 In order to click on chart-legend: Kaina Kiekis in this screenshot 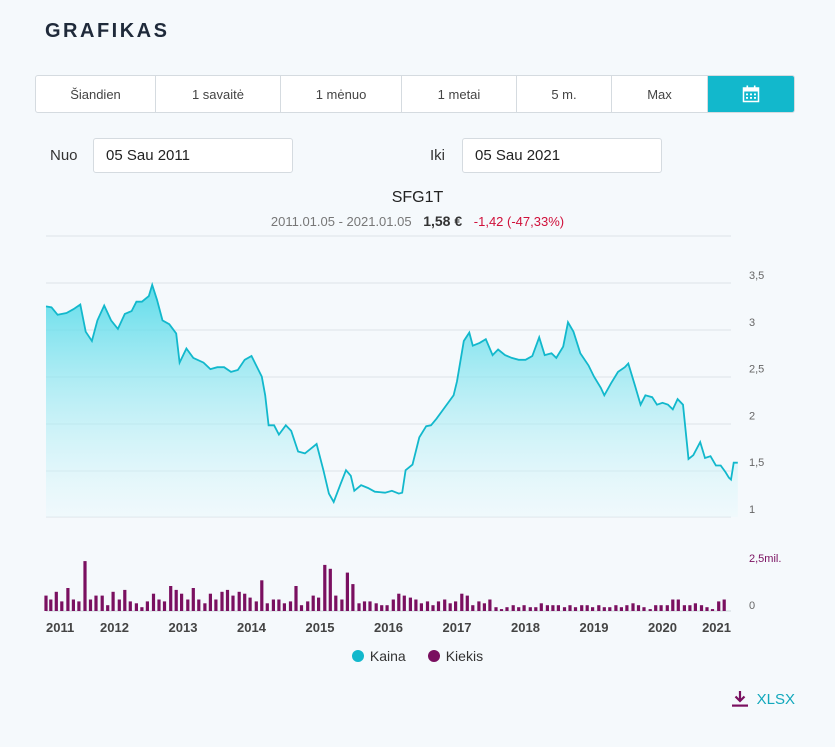, I will do `click(417, 656)`.